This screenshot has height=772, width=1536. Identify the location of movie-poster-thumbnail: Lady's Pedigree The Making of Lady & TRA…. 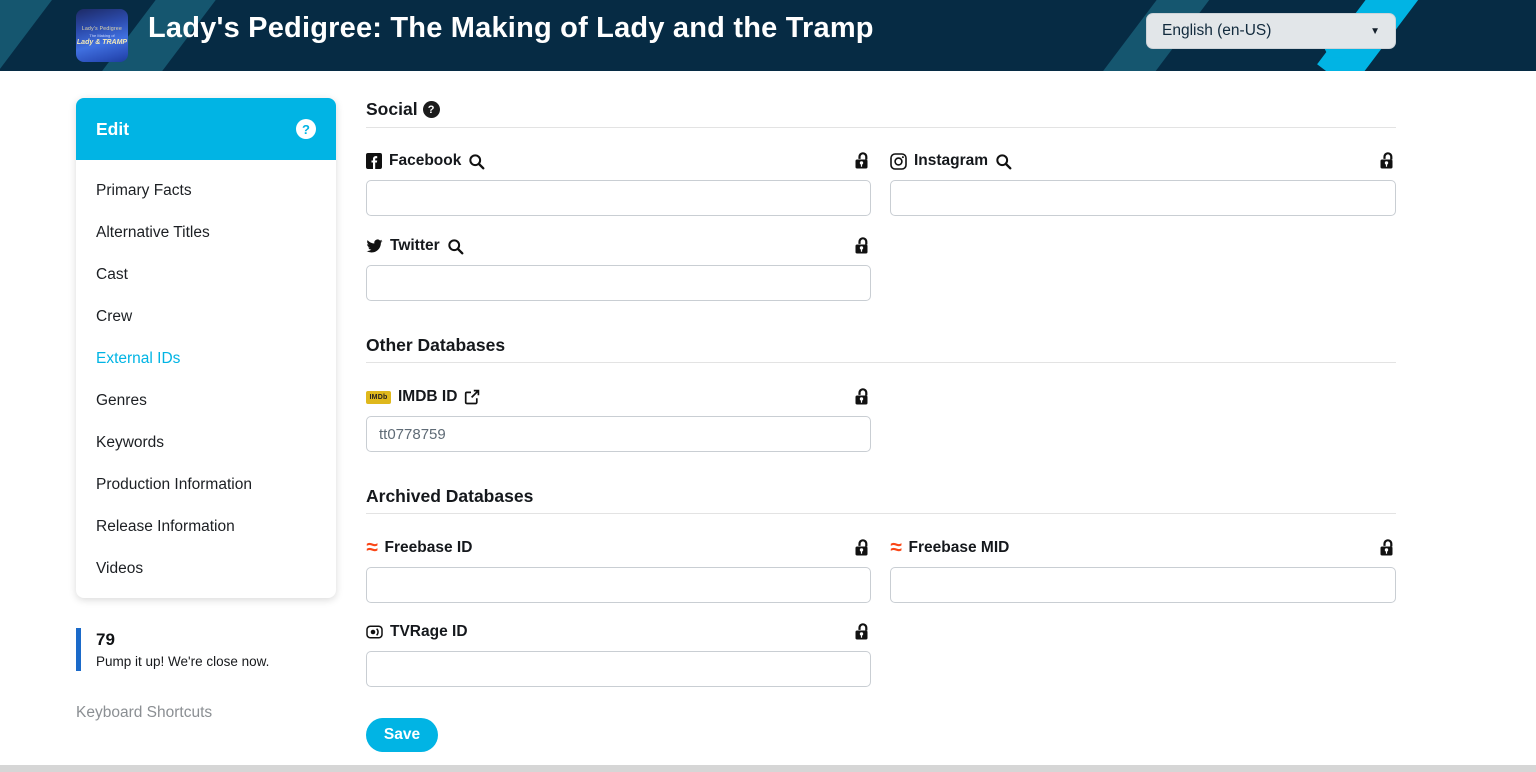
(102, 35).